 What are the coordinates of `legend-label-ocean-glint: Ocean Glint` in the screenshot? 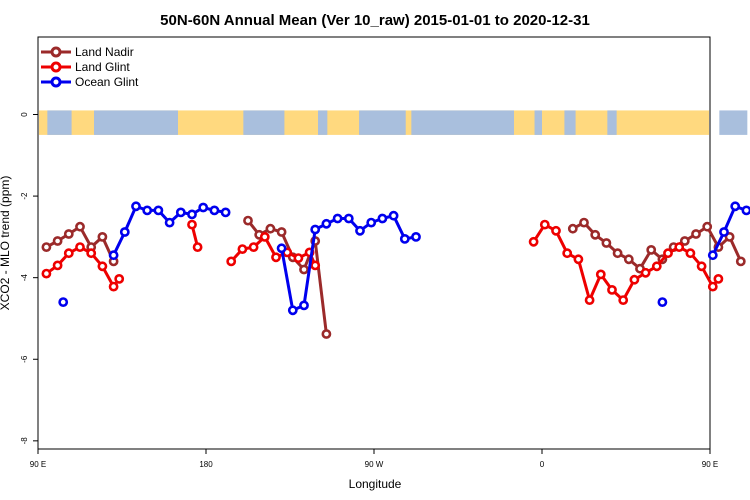 It's located at (107, 82).